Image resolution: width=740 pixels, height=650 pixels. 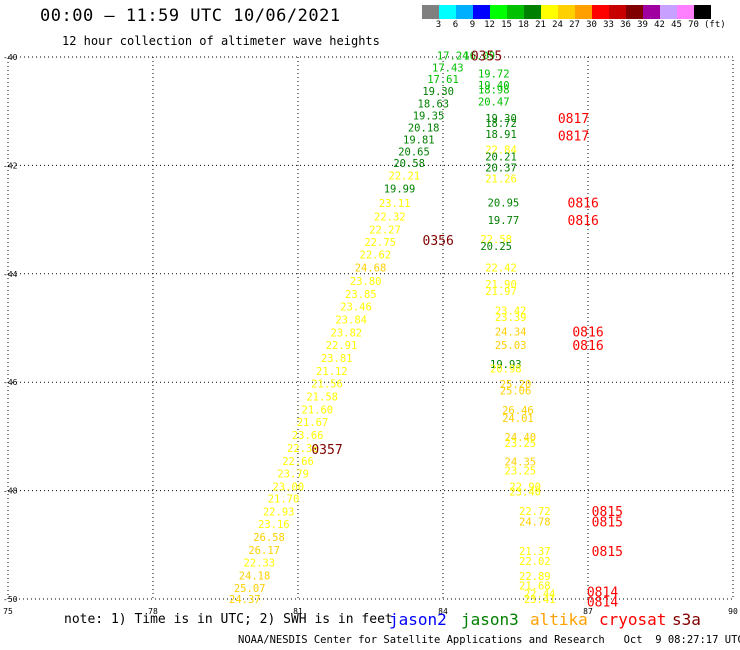 I want to click on wave-height-label: 22.27, so click(x=385, y=230).